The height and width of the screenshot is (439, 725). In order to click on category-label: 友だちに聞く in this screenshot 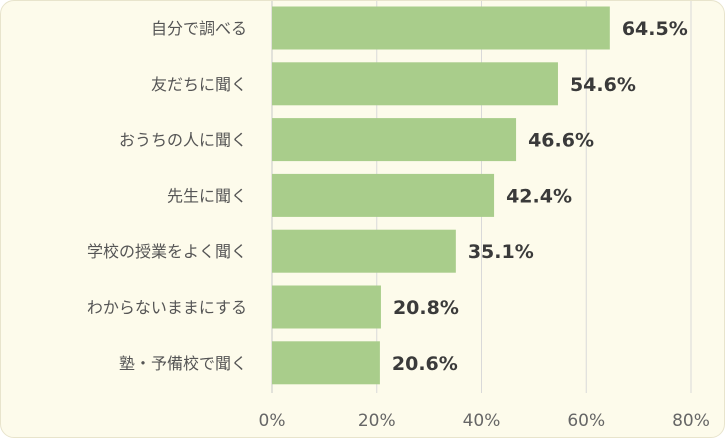, I will do `click(199, 84)`.